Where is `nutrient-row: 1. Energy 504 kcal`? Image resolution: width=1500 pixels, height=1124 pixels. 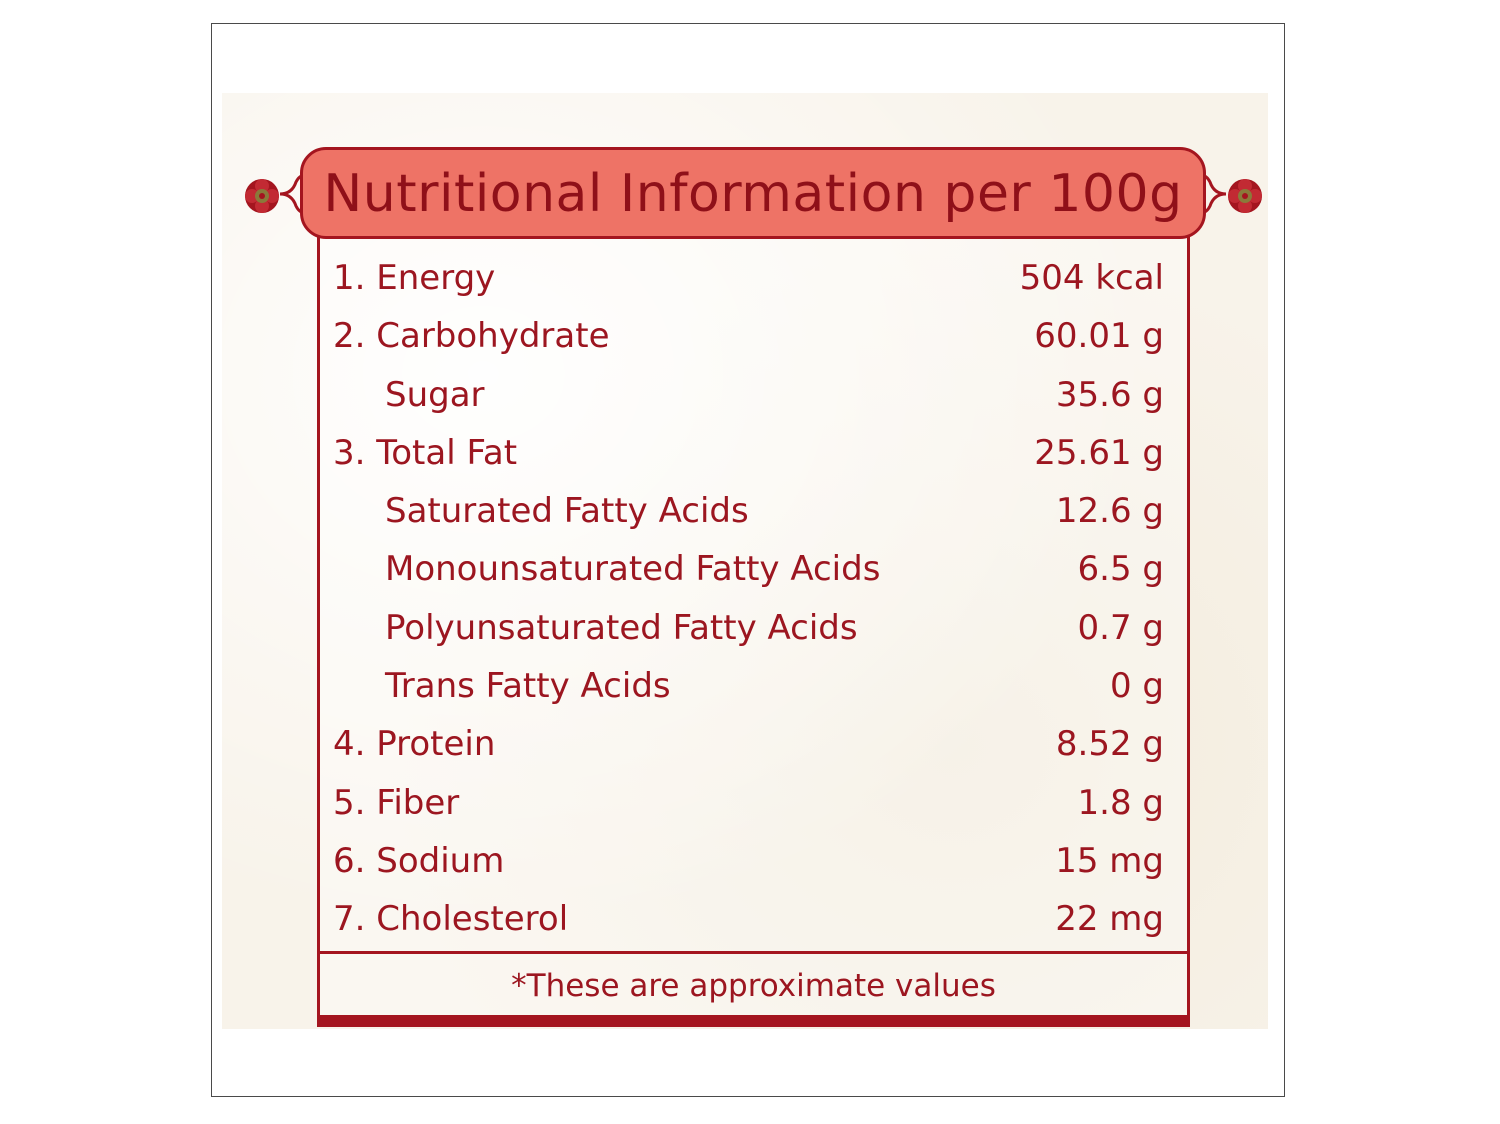
nutrient-row: 1. Energy 504 kcal is located at coordinates (750, 278).